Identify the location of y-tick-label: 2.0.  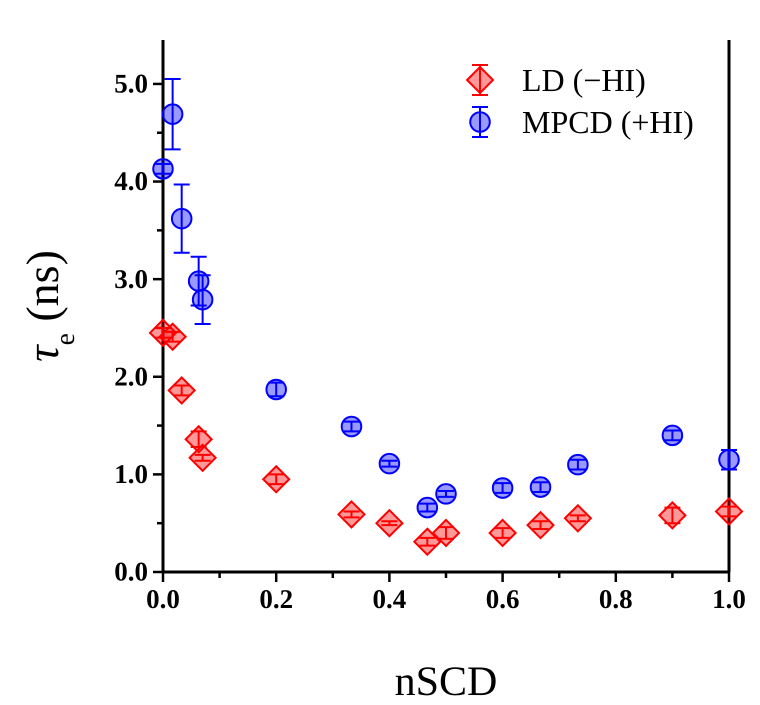
(131, 376).